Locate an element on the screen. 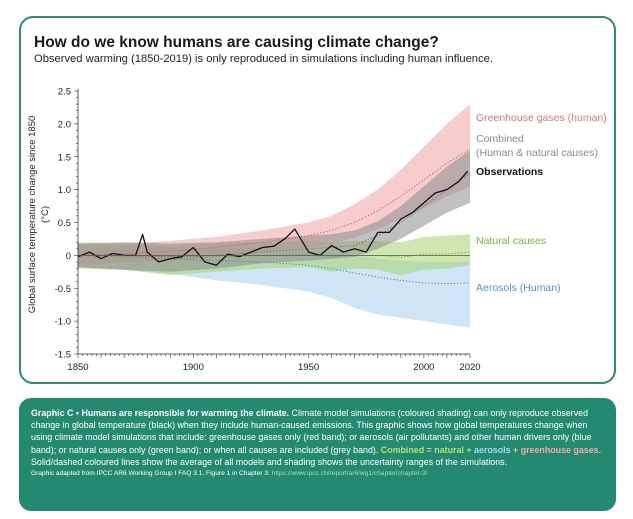  x-tick-label: 1900 is located at coordinates (193, 367).